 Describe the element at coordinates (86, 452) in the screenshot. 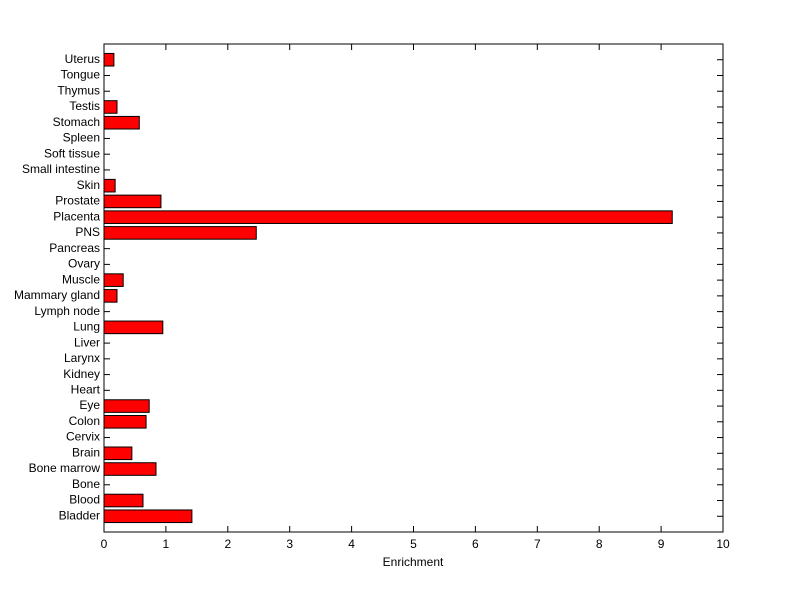

I see `y-tick-label: Brain` at that location.